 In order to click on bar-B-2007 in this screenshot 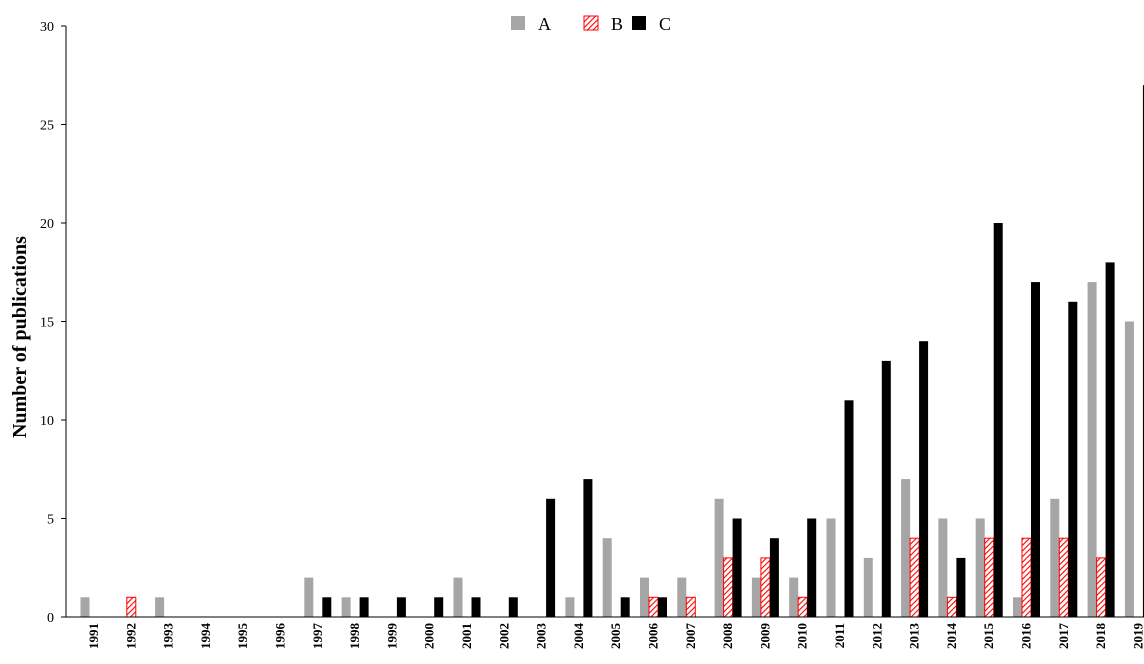, I will do `click(690, 607)`.